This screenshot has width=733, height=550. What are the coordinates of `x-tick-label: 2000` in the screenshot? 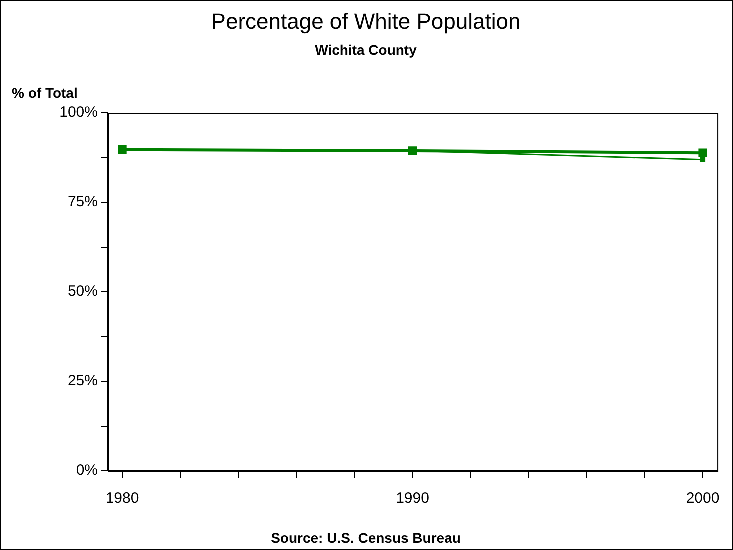 It's located at (703, 499).